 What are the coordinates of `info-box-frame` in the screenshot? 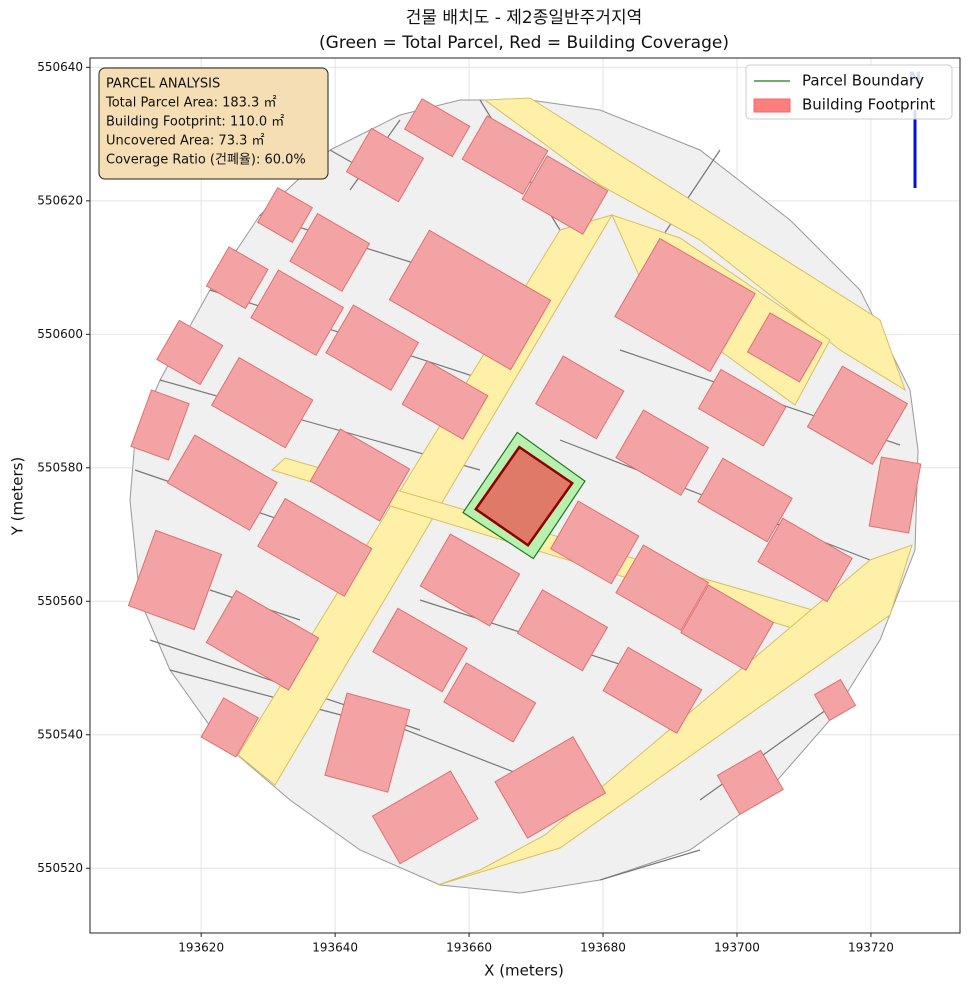 It's located at (213, 123).